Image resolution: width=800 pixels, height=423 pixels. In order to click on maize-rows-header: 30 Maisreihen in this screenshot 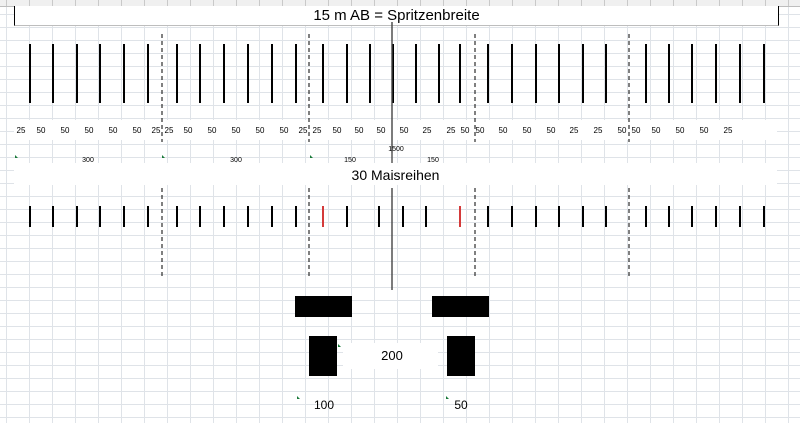, I will do `click(395, 174)`.